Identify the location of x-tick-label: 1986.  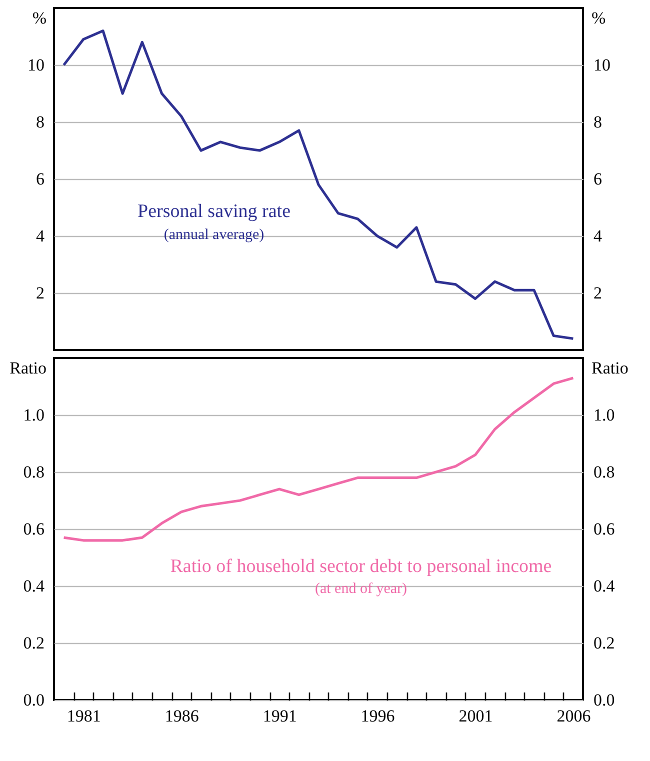
(181, 716).